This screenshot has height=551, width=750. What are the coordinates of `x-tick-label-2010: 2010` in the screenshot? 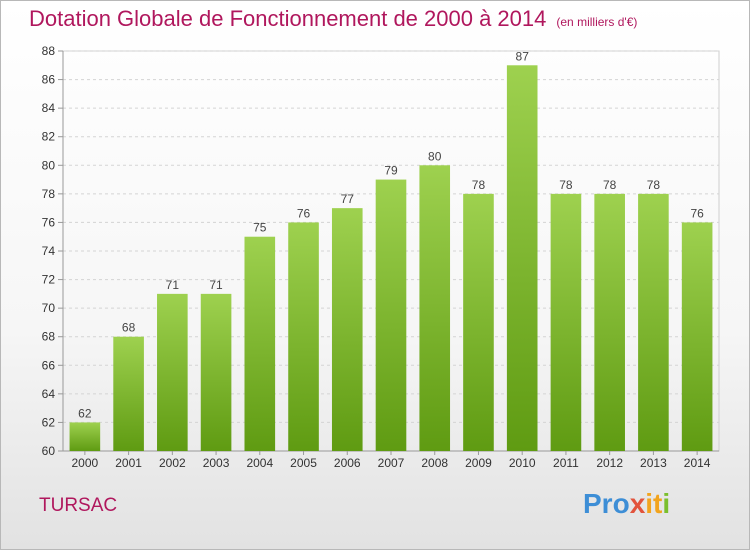 It's located at (522, 463).